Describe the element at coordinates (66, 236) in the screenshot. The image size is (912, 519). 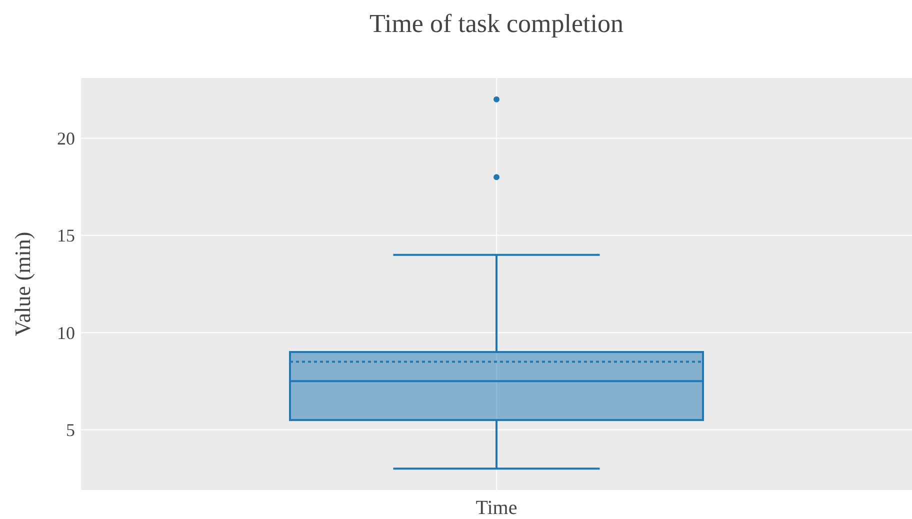
I see `y-tick-label: 15` at that location.